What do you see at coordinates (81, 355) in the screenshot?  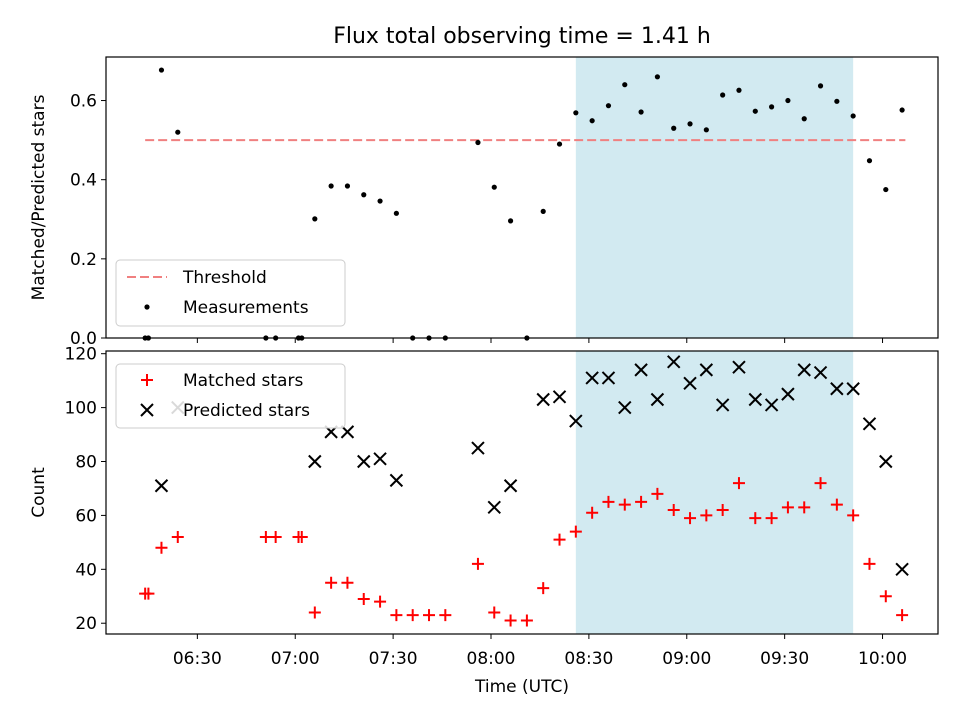 I see `count-y-tick-label: 120` at bounding box center [81, 355].